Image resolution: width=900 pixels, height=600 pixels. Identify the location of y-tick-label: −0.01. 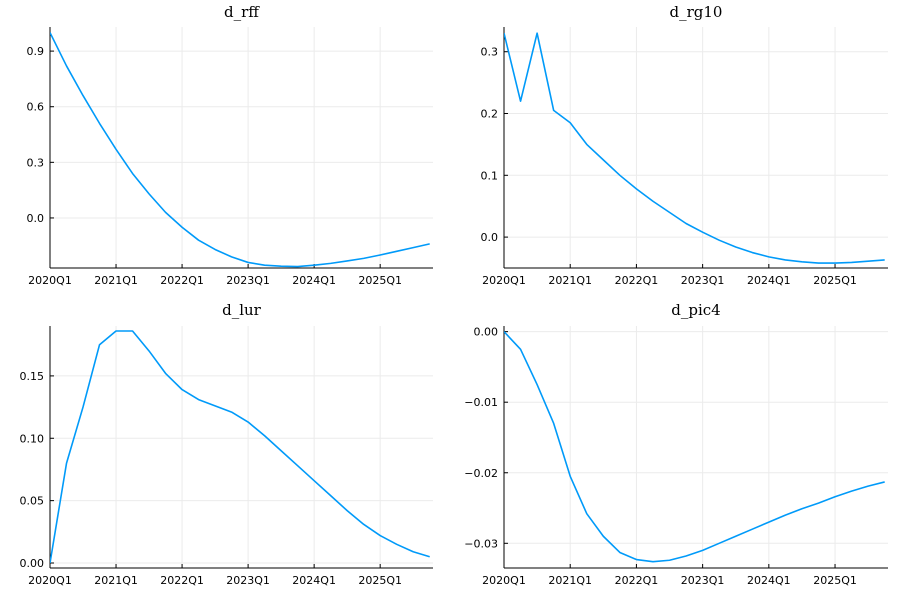
(481, 402).